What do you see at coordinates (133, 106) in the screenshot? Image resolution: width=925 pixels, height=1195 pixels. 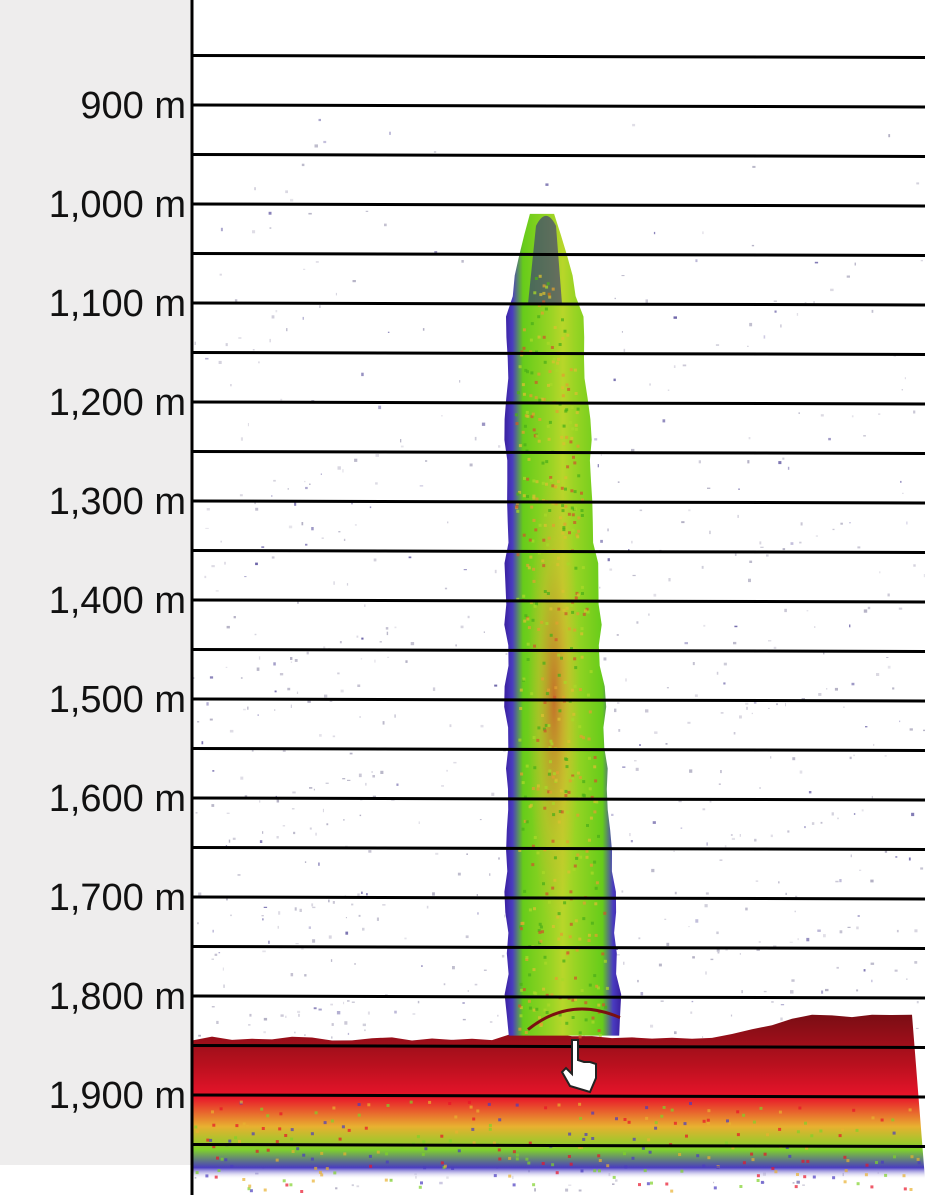 I see `depth-tick-label: 900 m` at bounding box center [133, 106].